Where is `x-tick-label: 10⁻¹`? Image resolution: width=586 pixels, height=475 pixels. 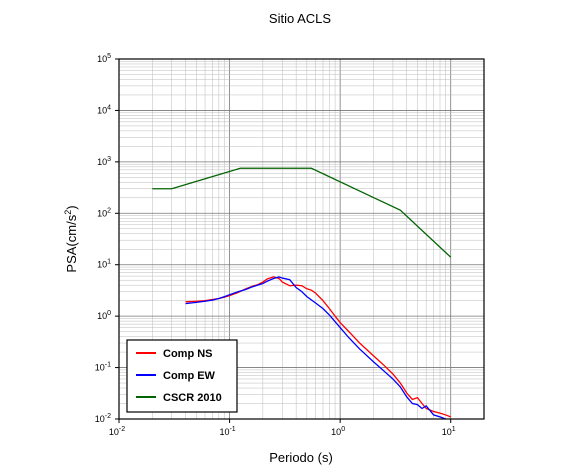 x-tick-label: 10⁻¹ is located at coordinates (227, 431).